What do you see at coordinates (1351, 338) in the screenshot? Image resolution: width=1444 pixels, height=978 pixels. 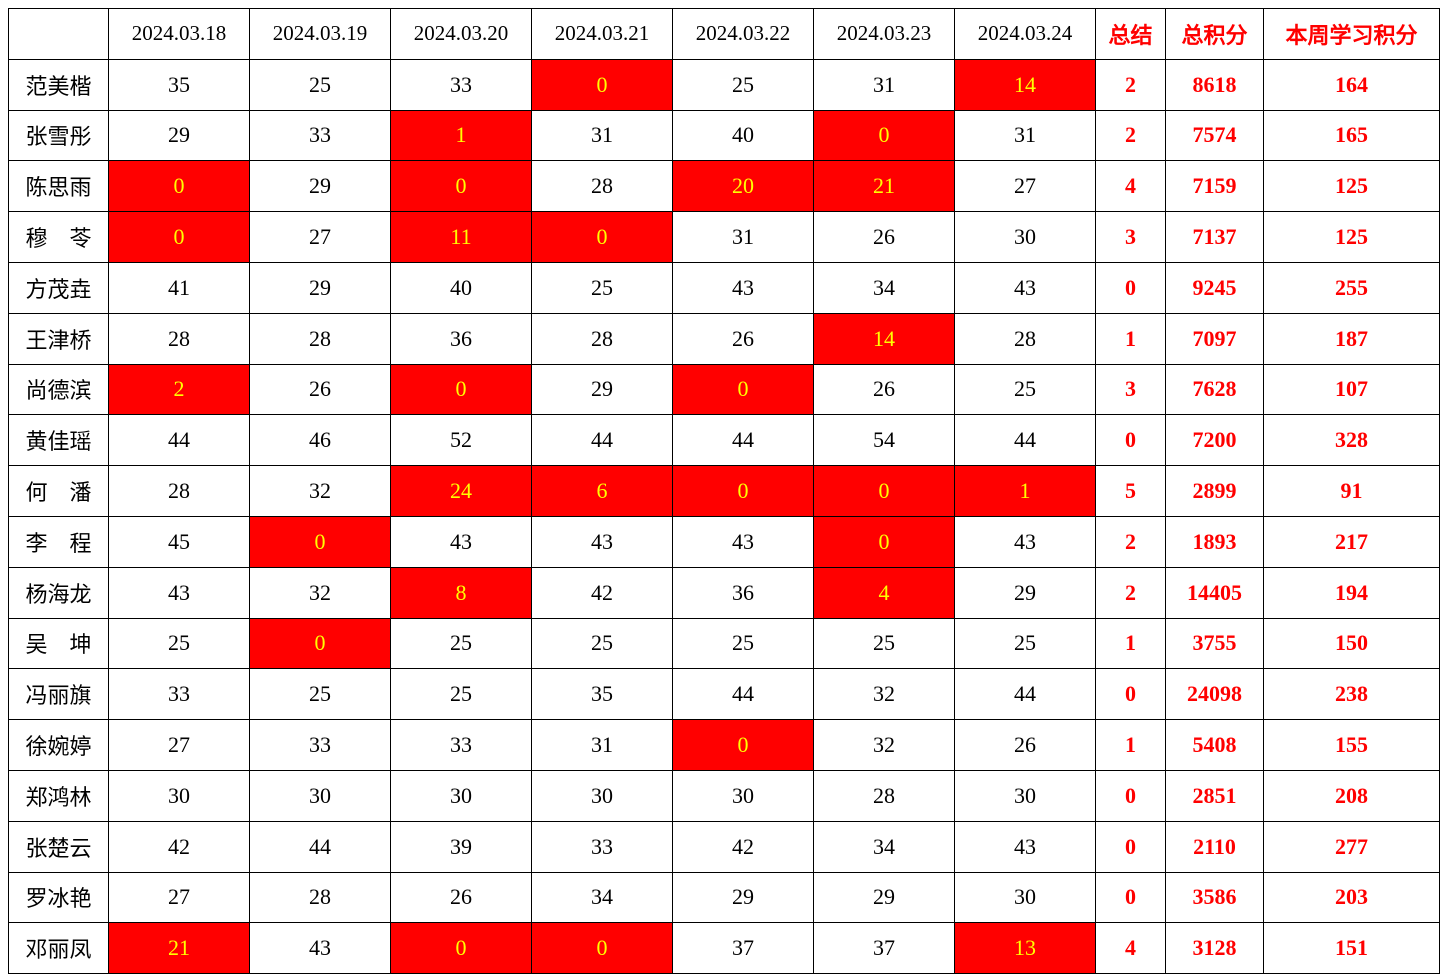 I see `score-cell: 187` at bounding box center [1351, 338].